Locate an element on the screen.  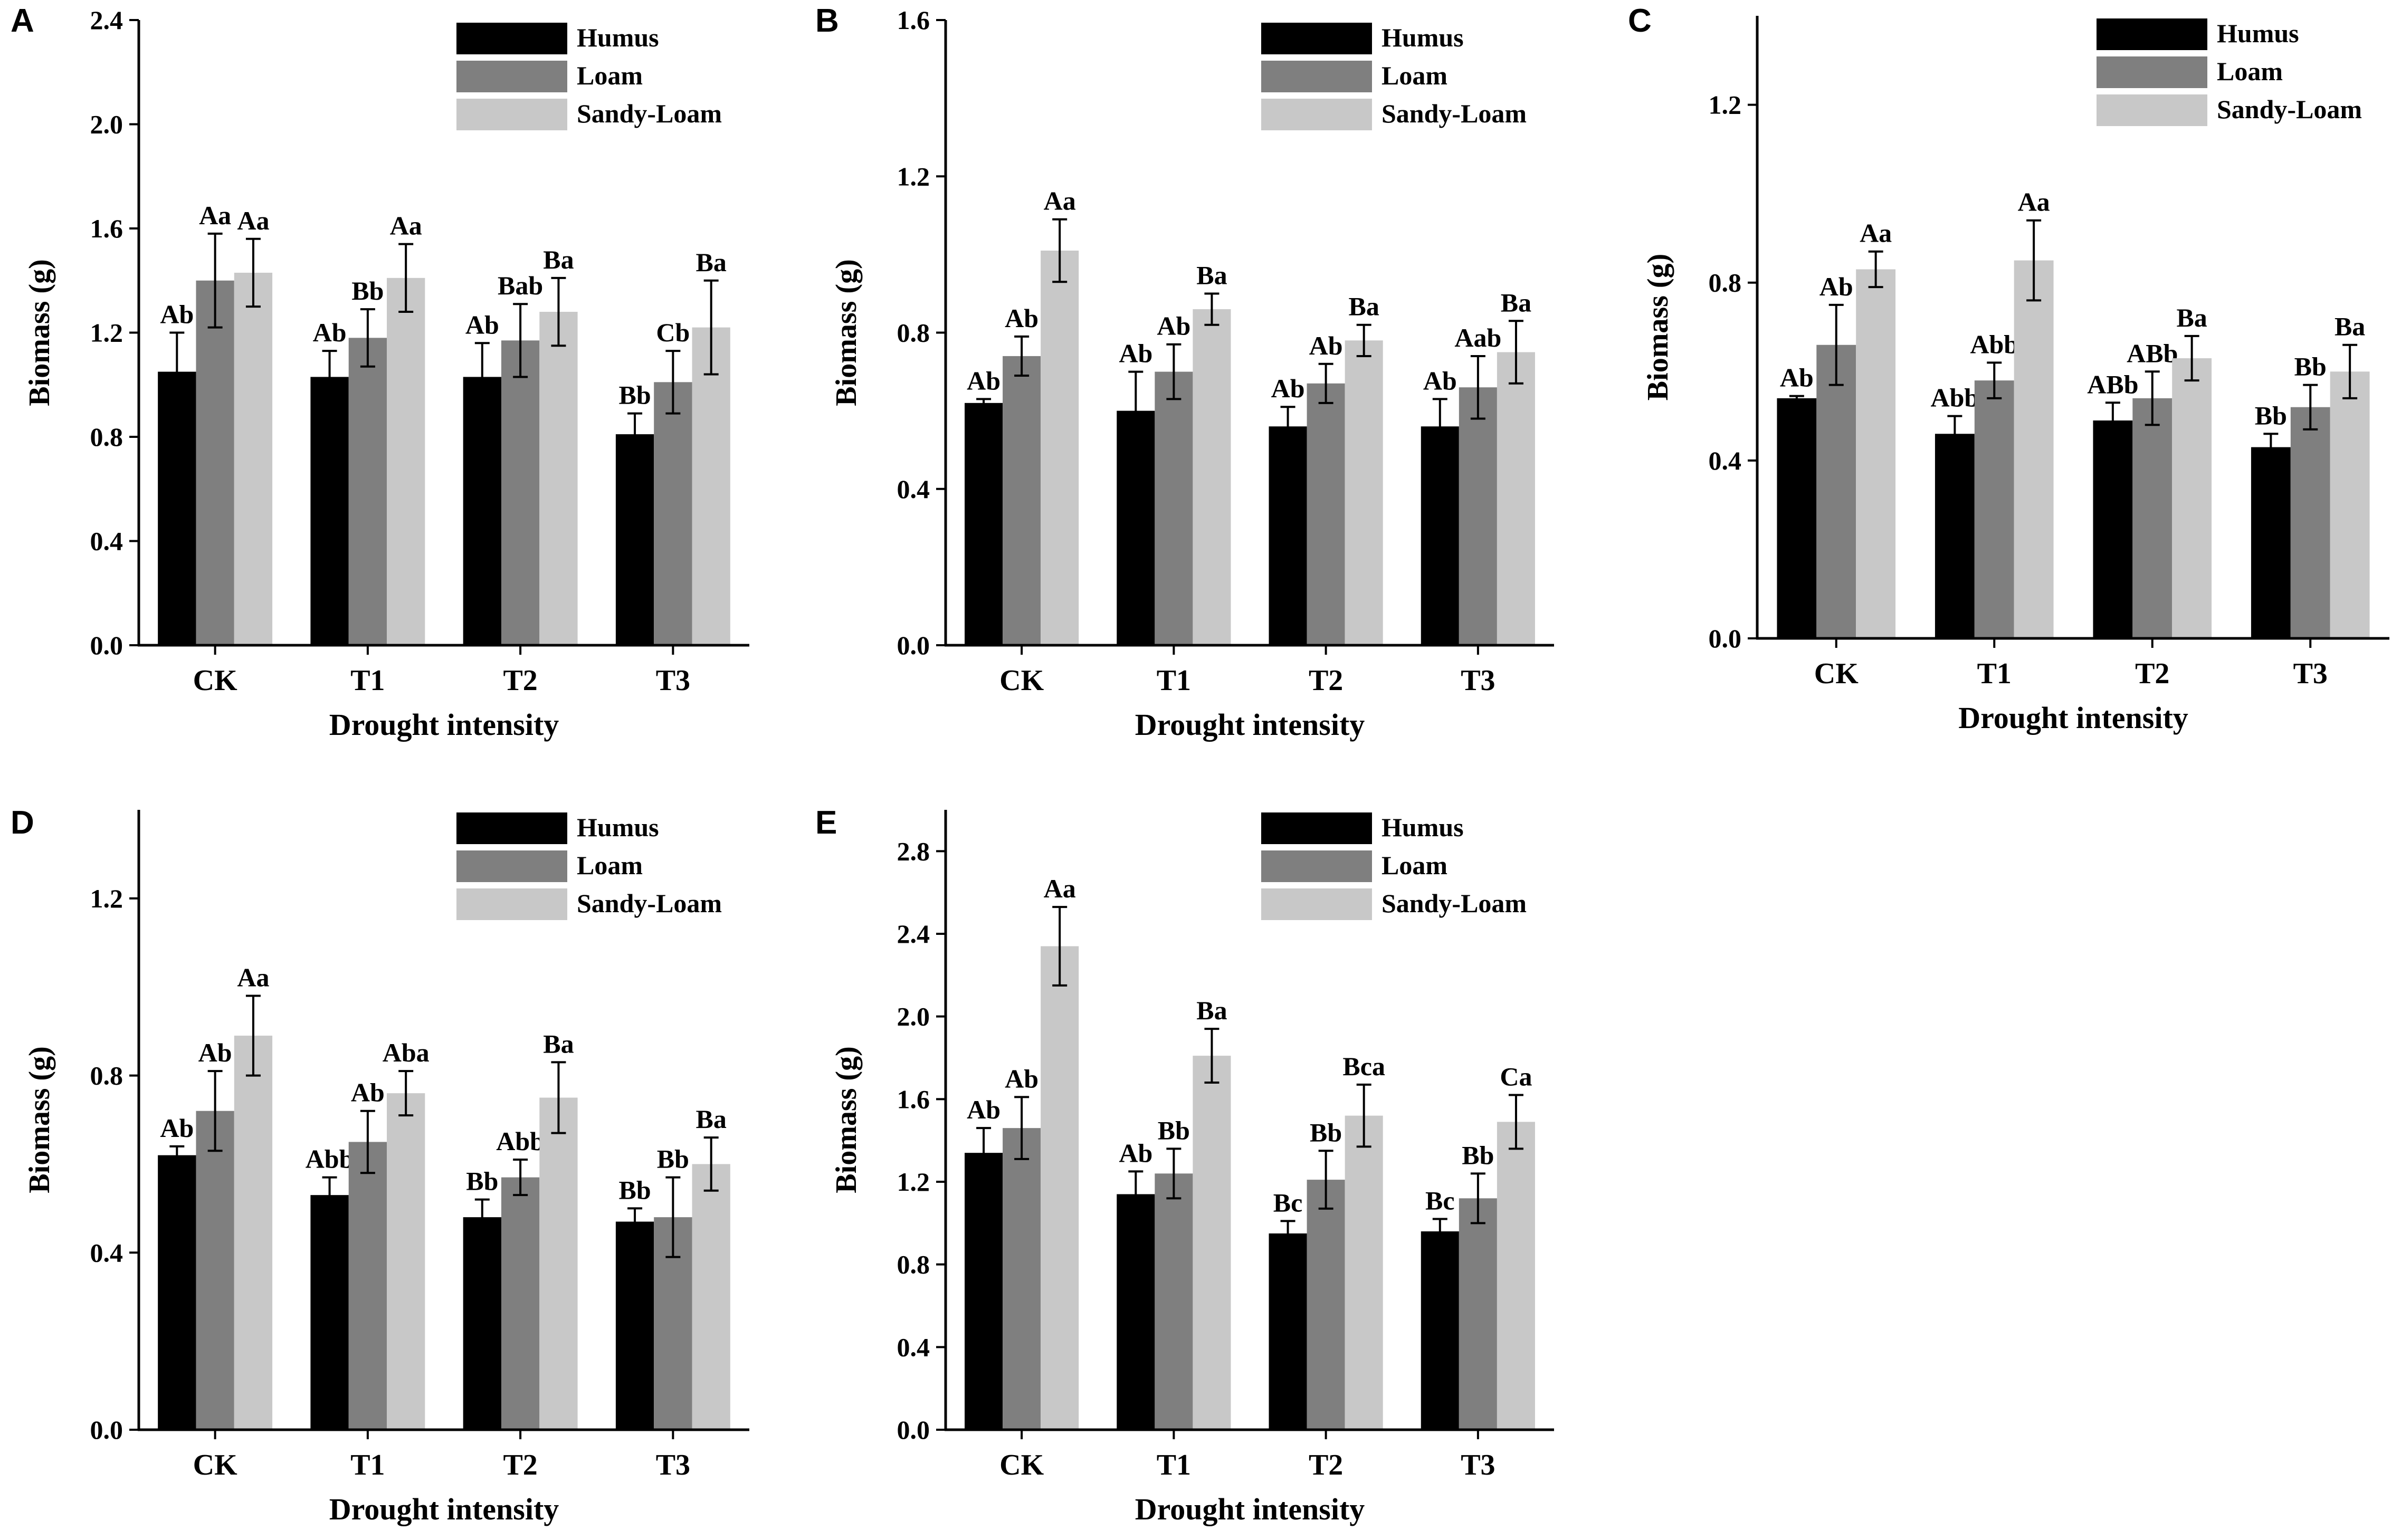
panel-letter: D is located at coordinates (22, 823).